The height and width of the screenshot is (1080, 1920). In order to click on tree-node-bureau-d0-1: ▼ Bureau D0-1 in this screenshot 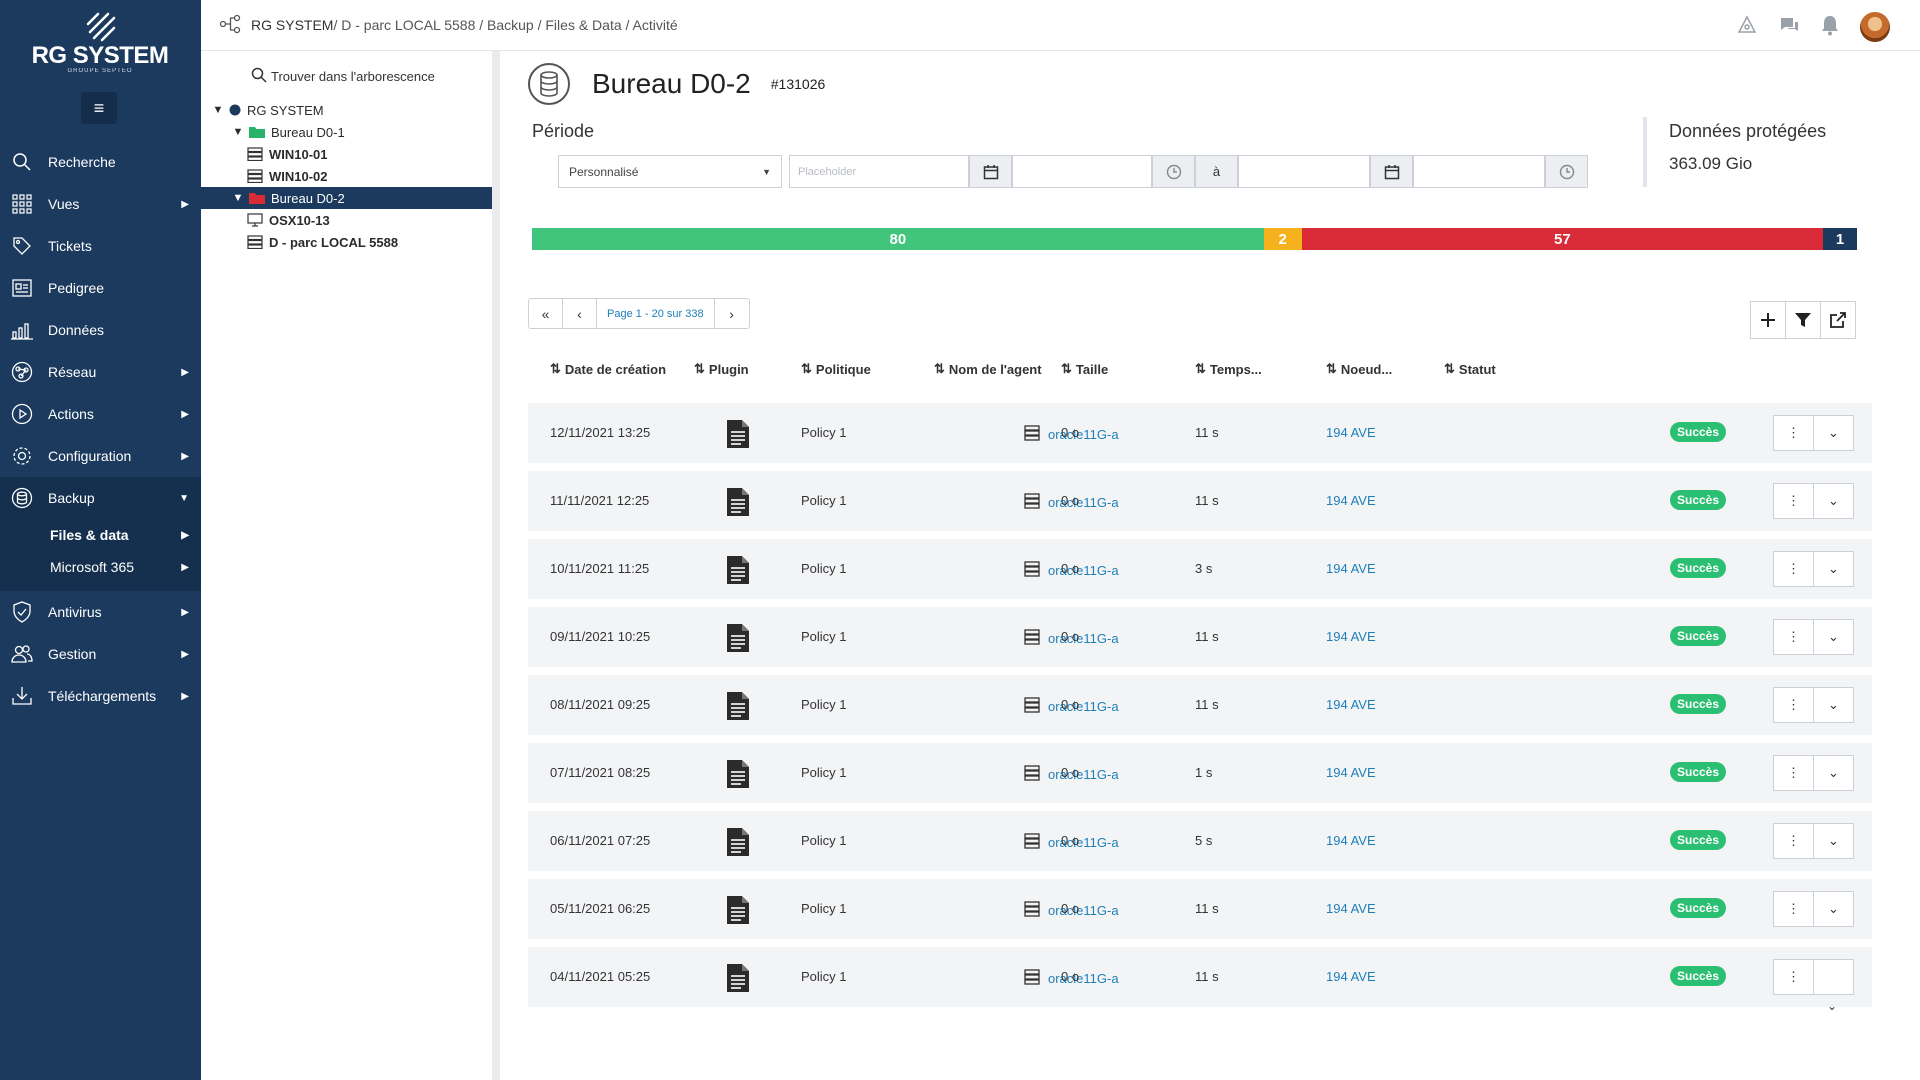, I will do `click(346, 132)`.